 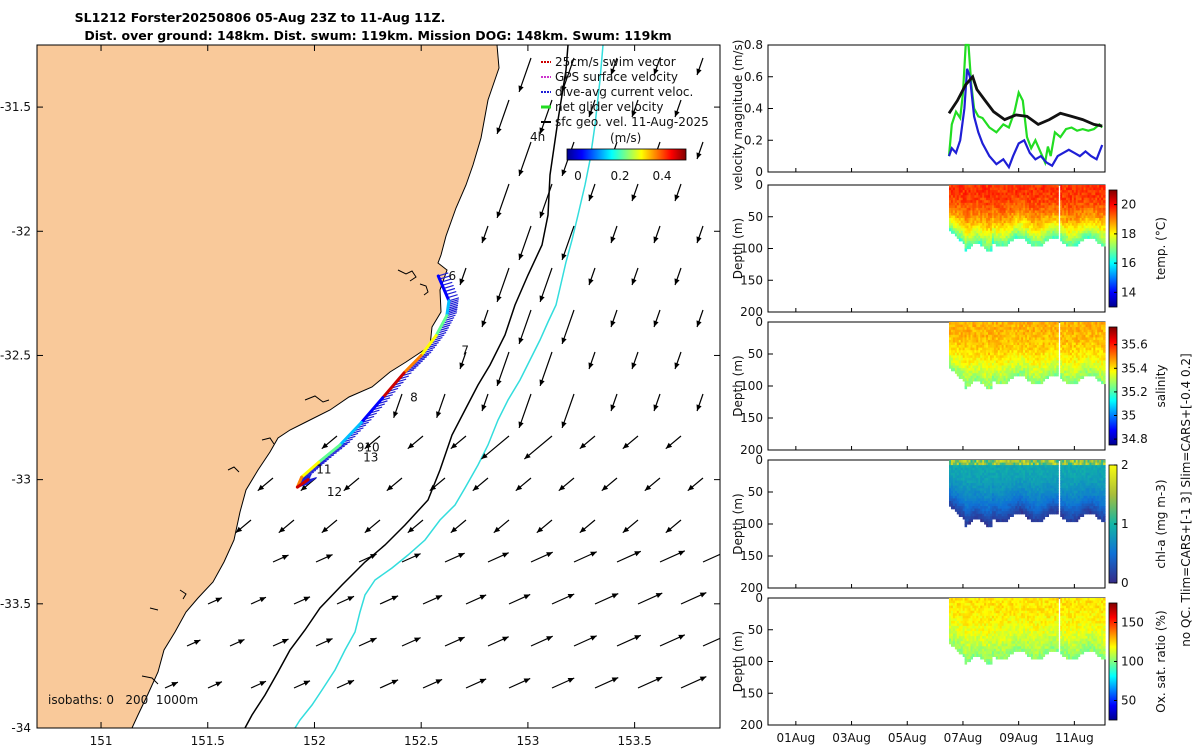 I want to click on dive-avg-current-vector, so click(x=443, y=274).